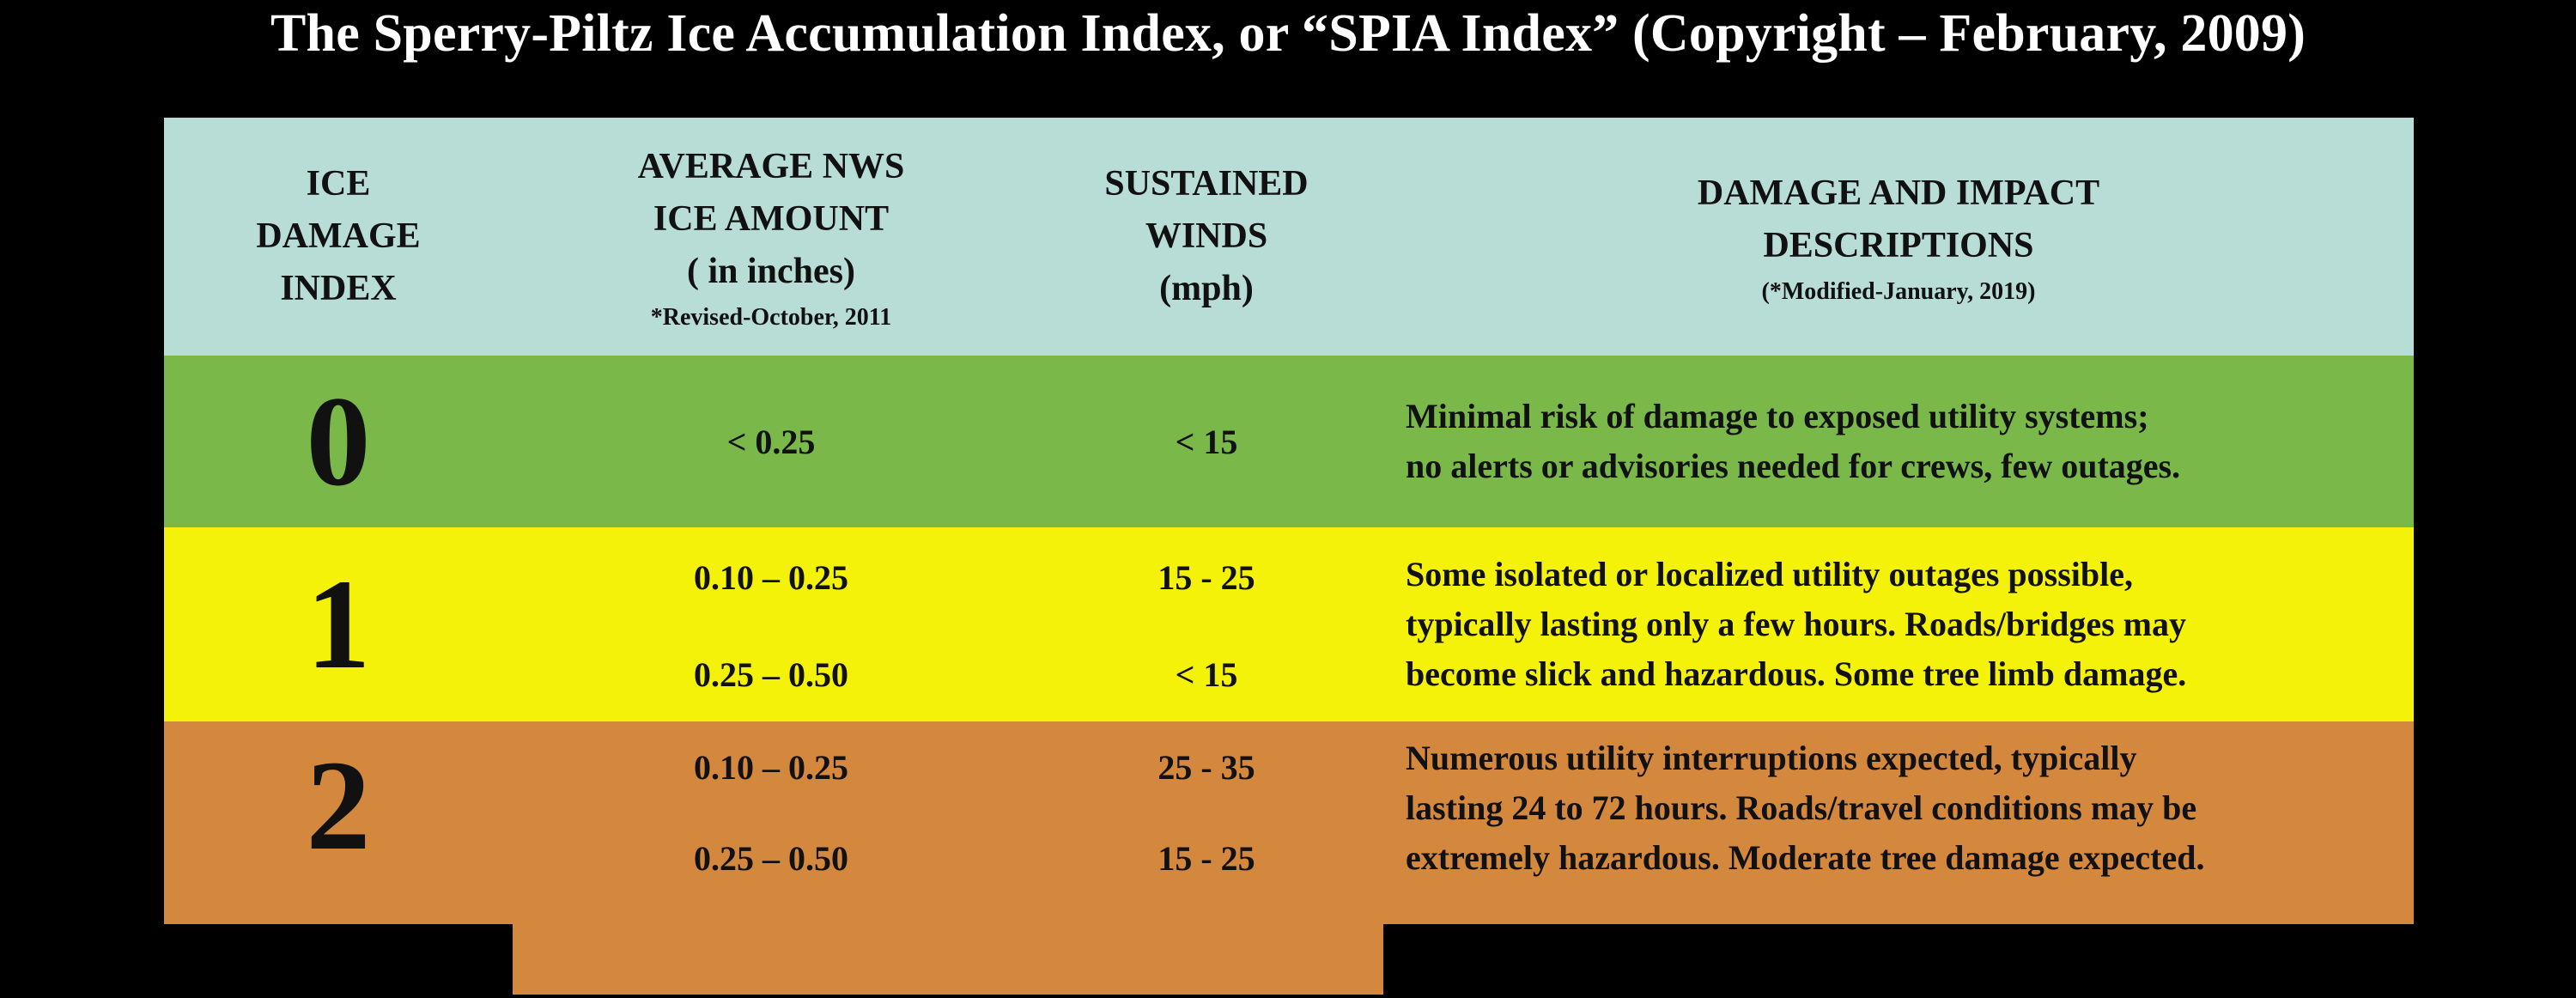 Image resolution: width=2576 pixels, height=998 pixels. What do you see at coordinates (770, 272) in the screenshot?
I see `header-line: ( in inches)` at bounding box center [770, 272].